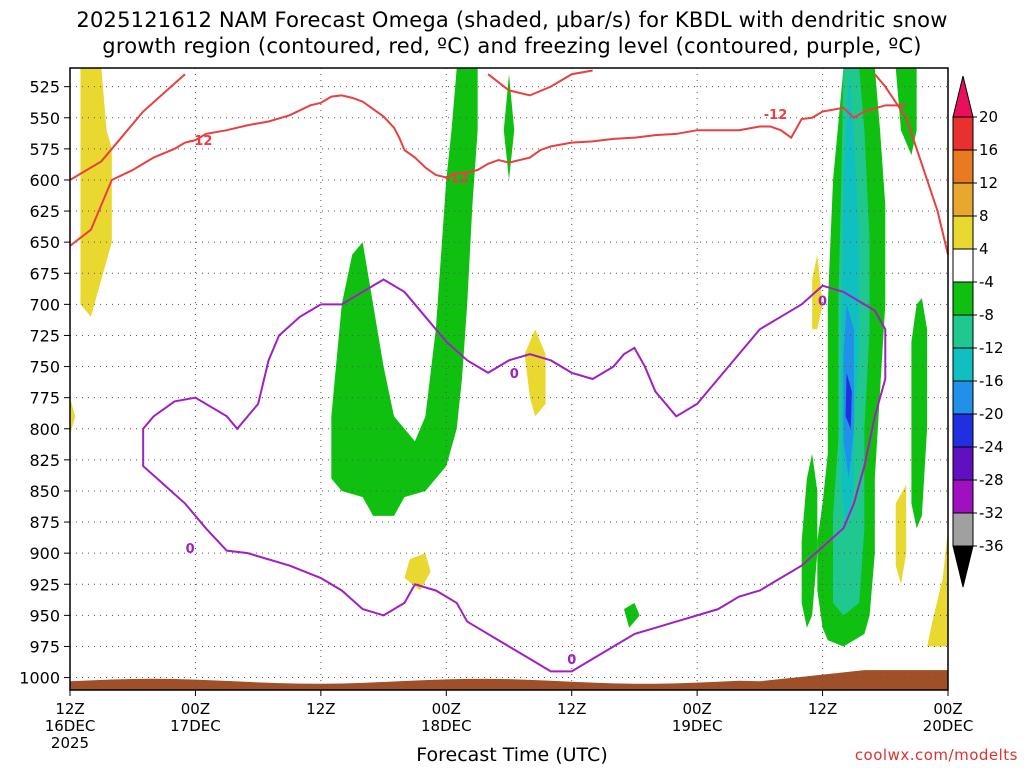 The width and height of the screenshot is (1024, 768). I want to click on ytick-label-16: 925, so click(44, 584).